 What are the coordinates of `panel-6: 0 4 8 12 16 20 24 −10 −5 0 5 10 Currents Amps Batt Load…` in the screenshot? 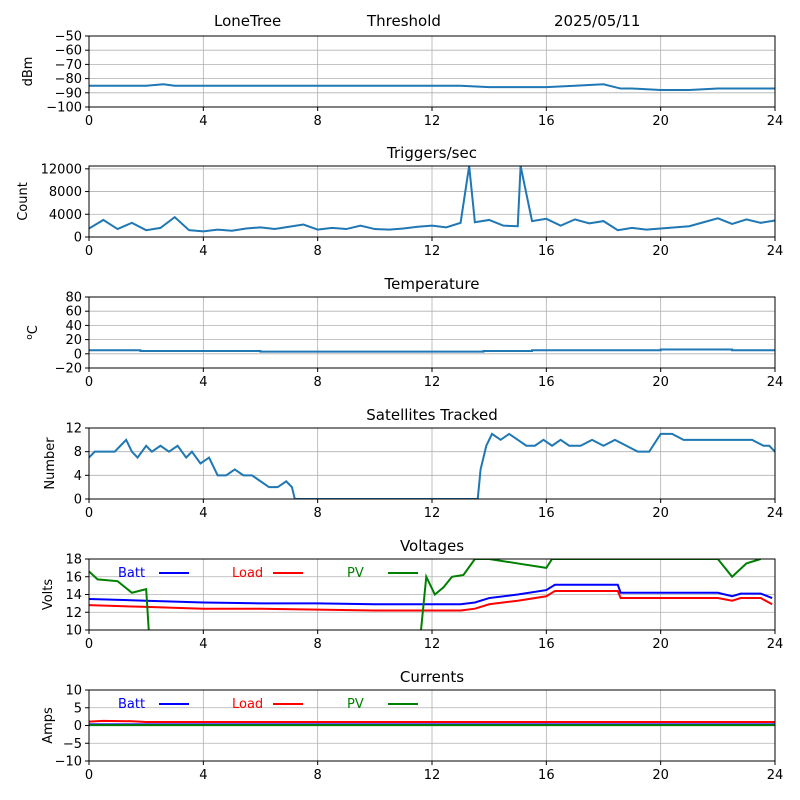 It's located at (412, 725).